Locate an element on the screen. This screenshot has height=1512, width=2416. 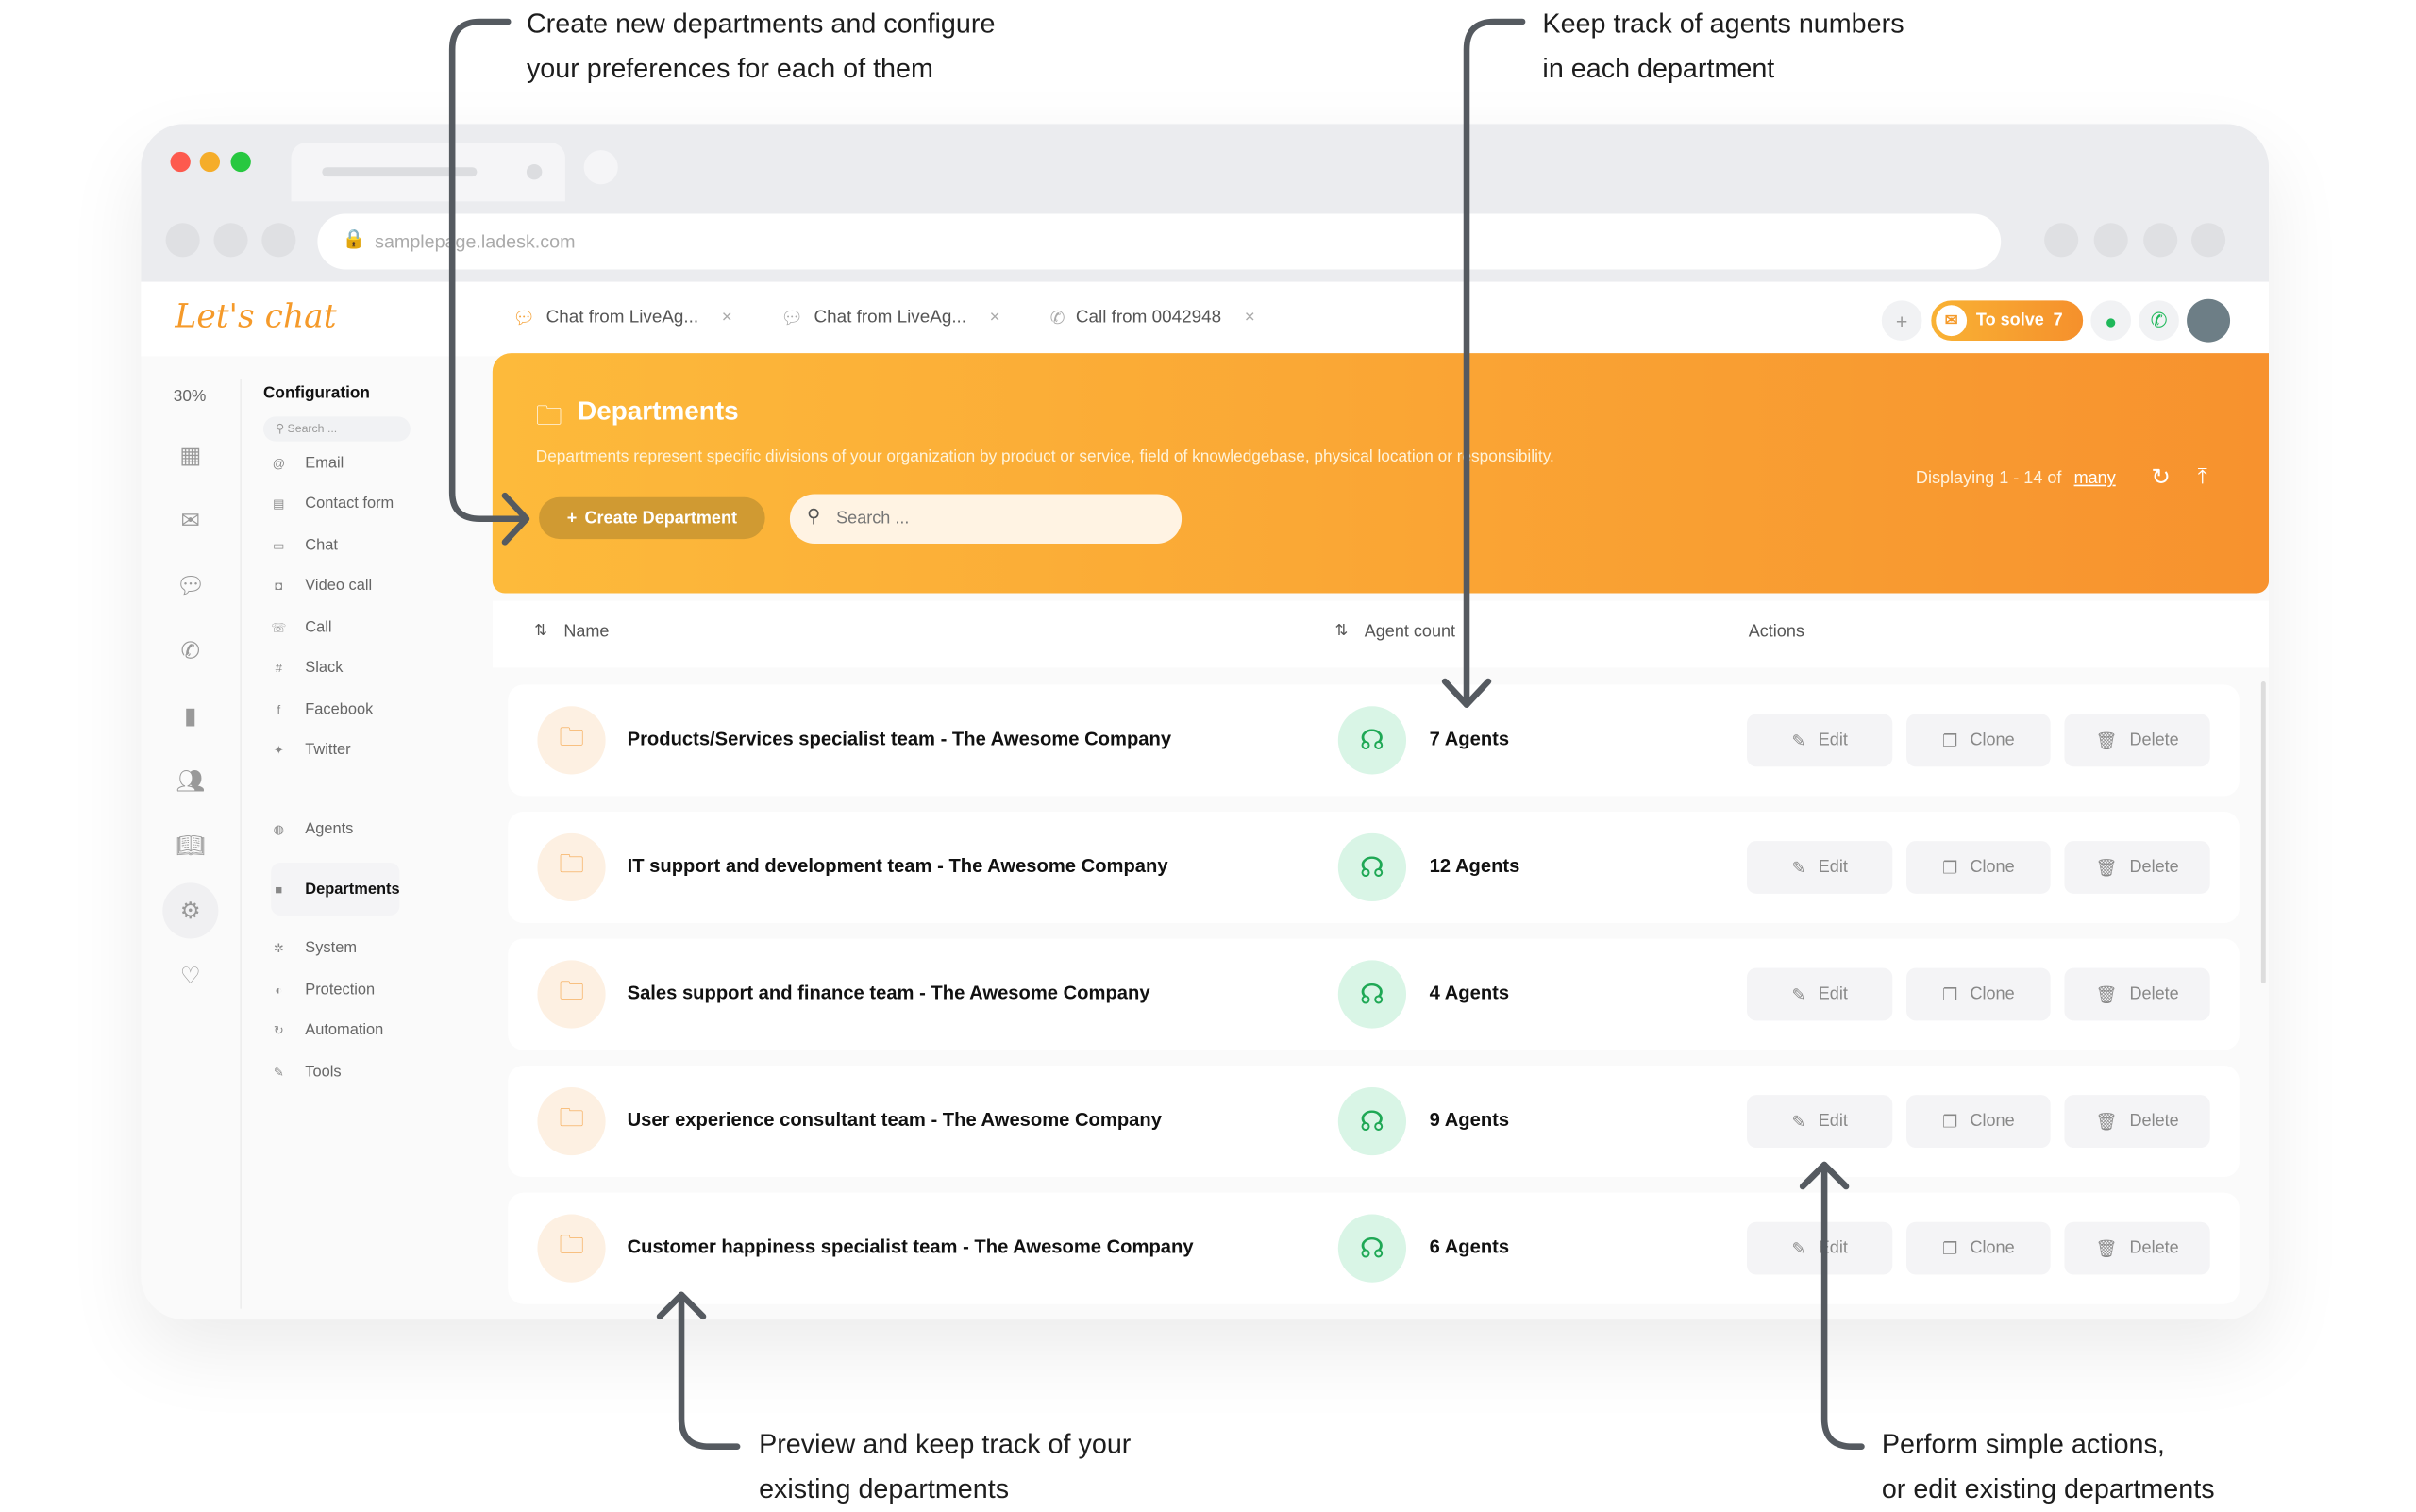
back-icon is located at coordinates (182, 240).